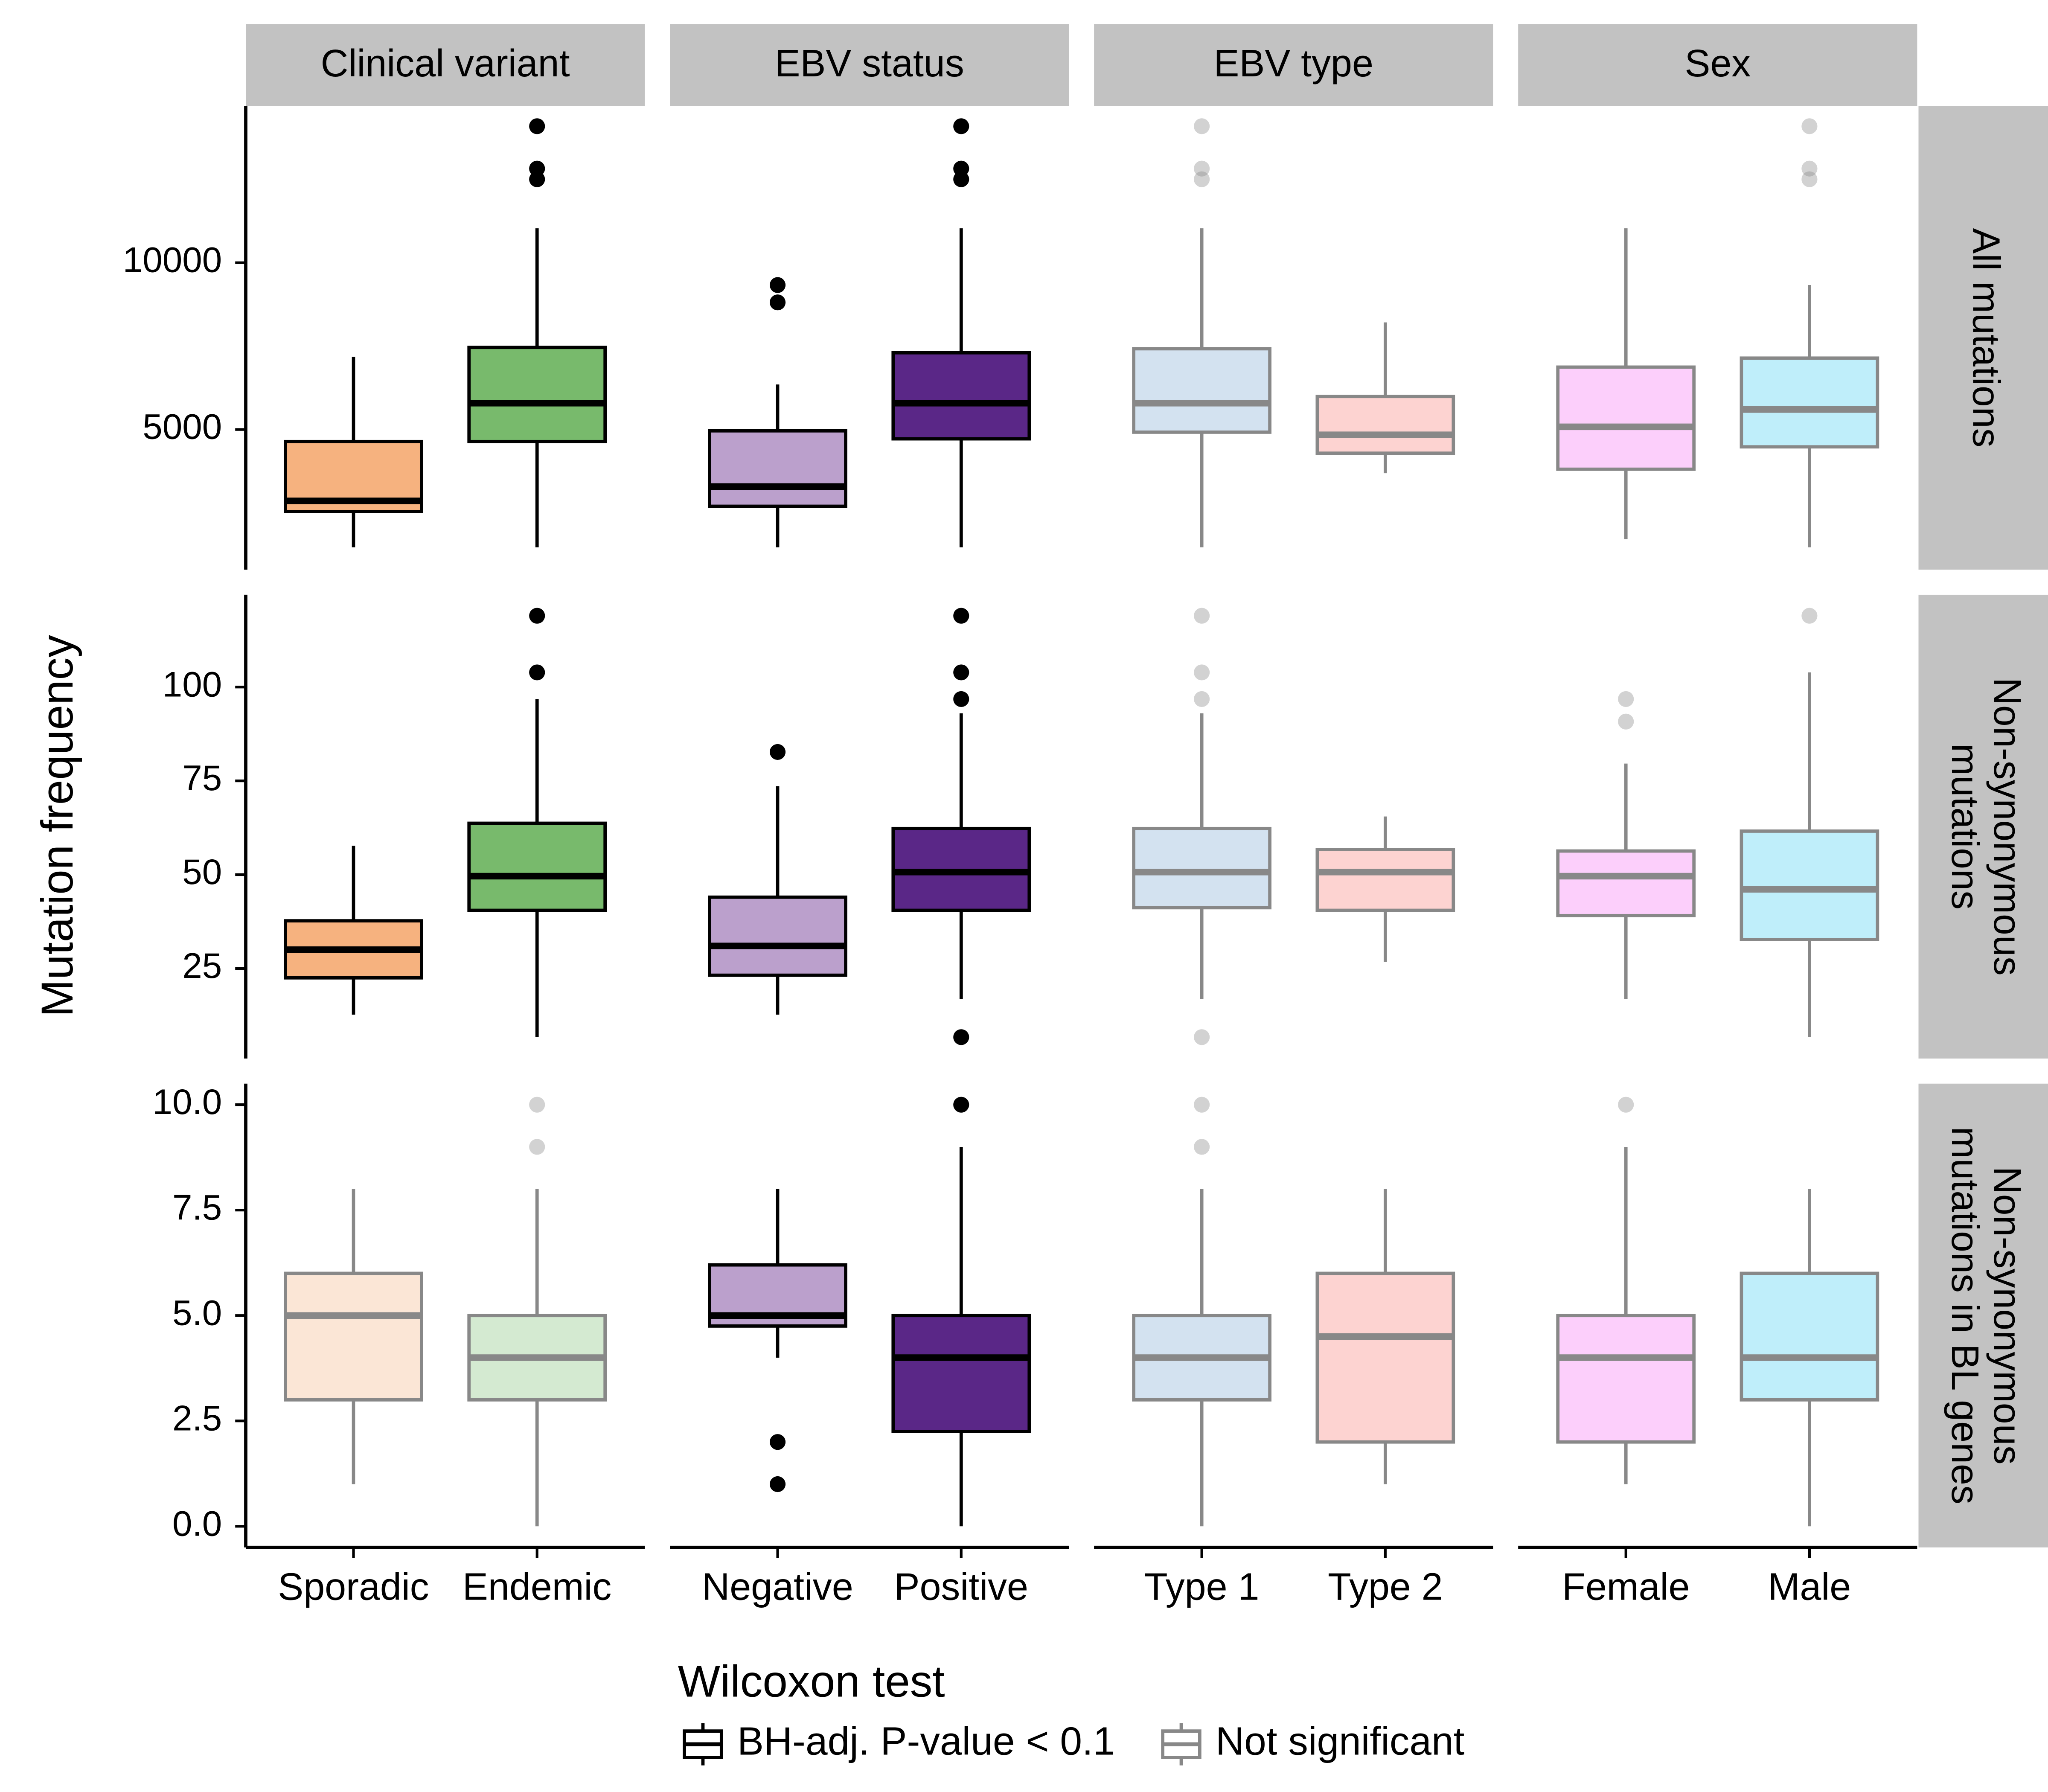  Describe the element at coordinates (197, 1312) in the screenshot. I see `y-tick-label: 5.0` at that location.